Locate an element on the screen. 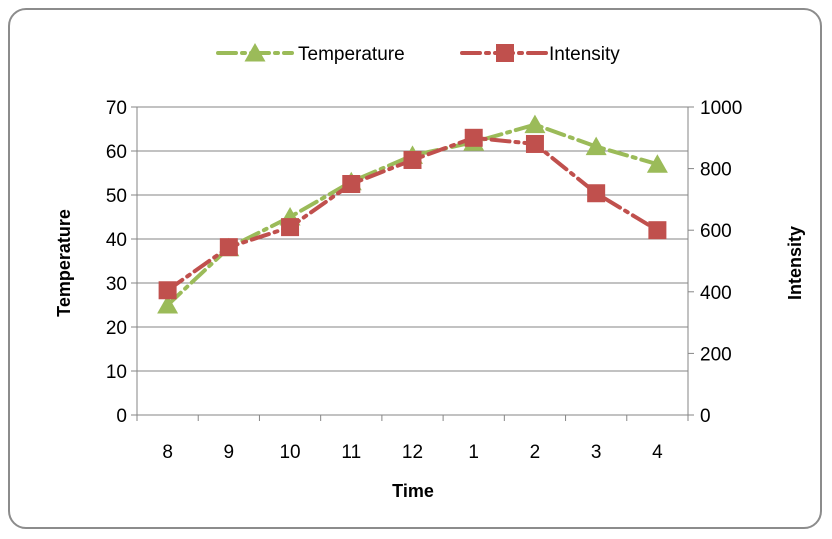 This screenshot has width=832, height=539. y2-tick-label: 800 is located at coordinates (716, 170).